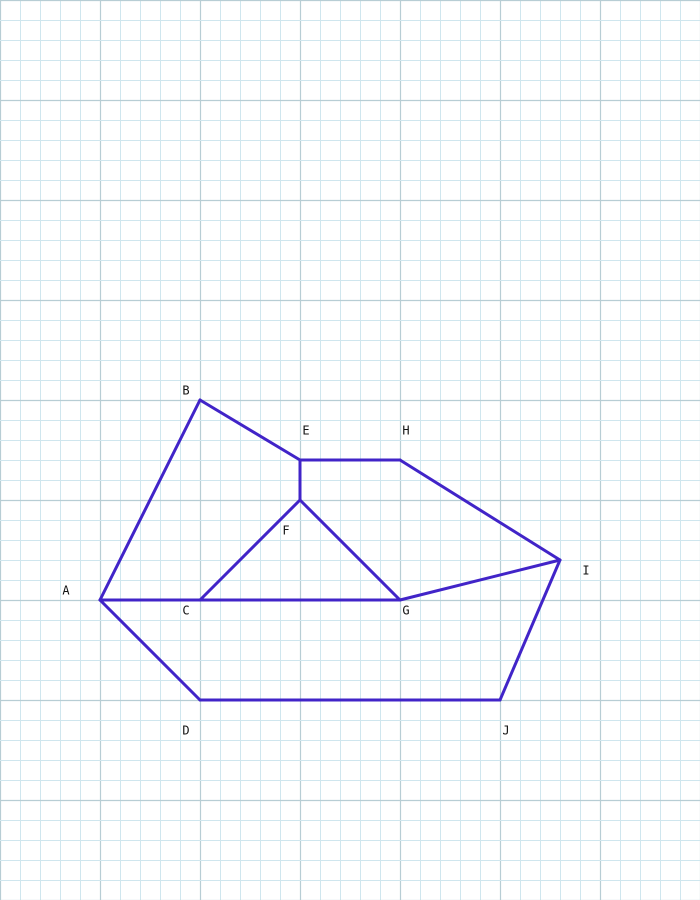 The width and height of the screenshot is (700, 900). What do you see at coordinates (350, 550) in the screenshot?
I see `edge-fg` at bounding box center [350, 550].